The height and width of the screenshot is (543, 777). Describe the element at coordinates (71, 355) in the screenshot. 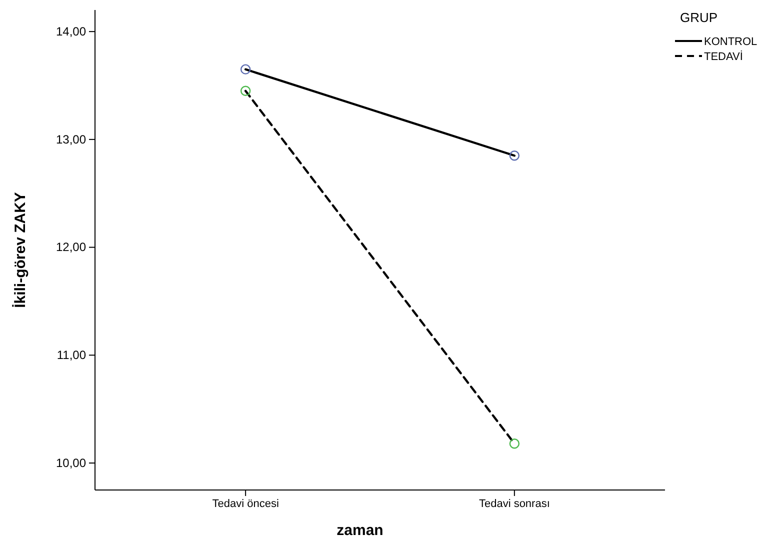

I see `y-tick-label: 11,00` at that location.